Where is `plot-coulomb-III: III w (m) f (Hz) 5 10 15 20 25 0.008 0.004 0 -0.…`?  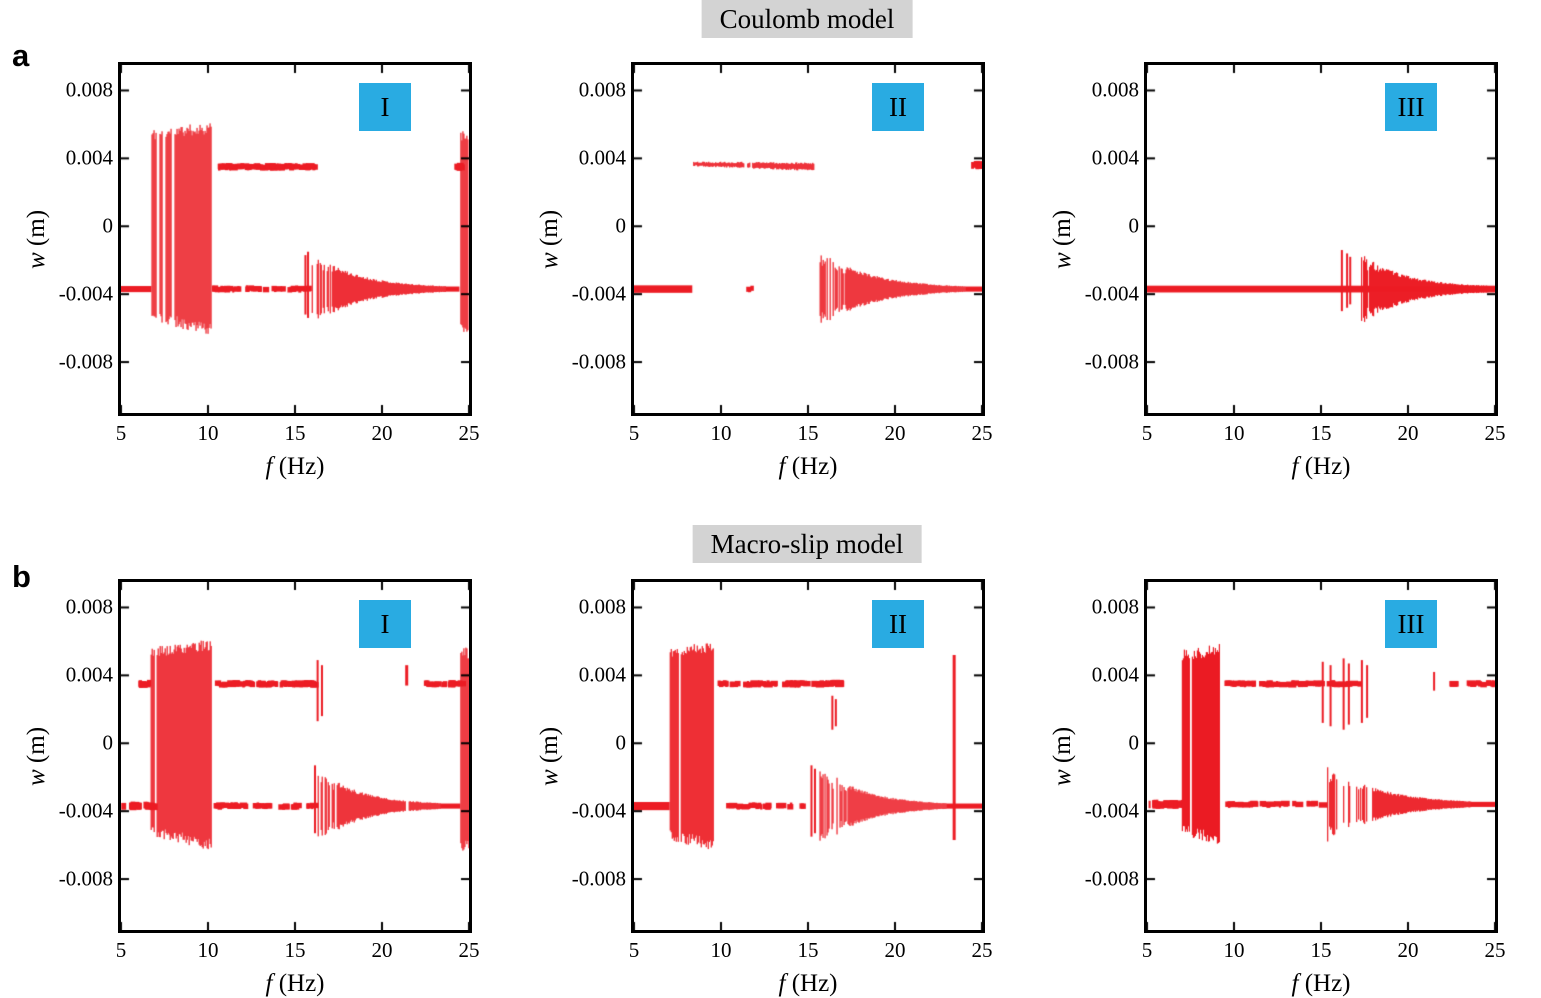 plot-coulomb-III: III w (m) f (Hz) 5 10 15 20 25 0.008 0.004 0 -0.… is located at coordinates (1277, 271).